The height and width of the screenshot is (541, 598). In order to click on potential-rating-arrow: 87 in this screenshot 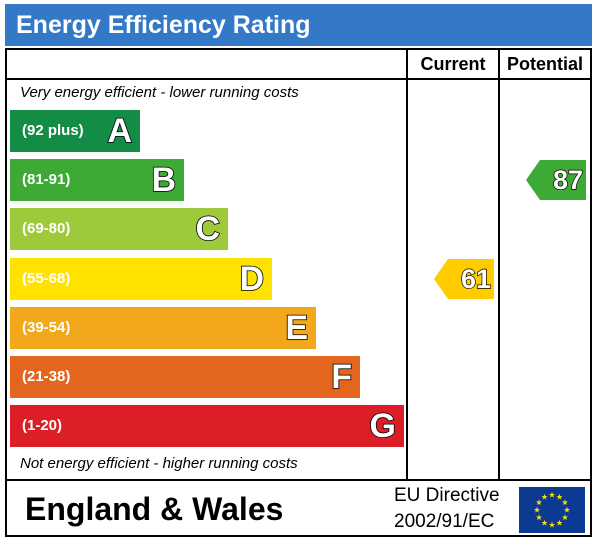, I will do `click(556, 180)`.